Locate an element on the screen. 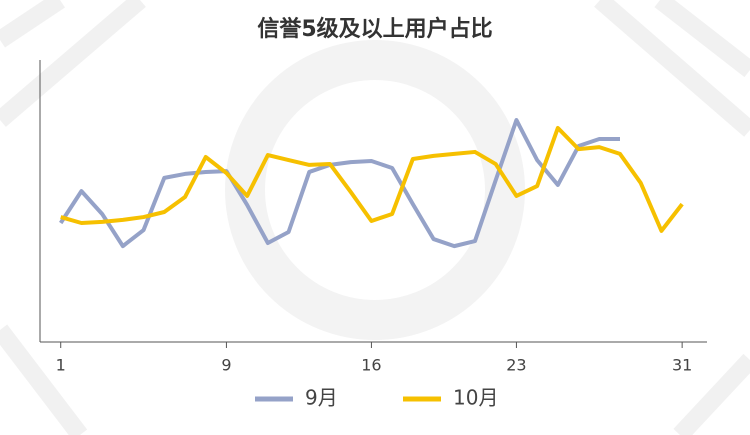  x-tick-label: 9 is located at coordinates (226, 365).